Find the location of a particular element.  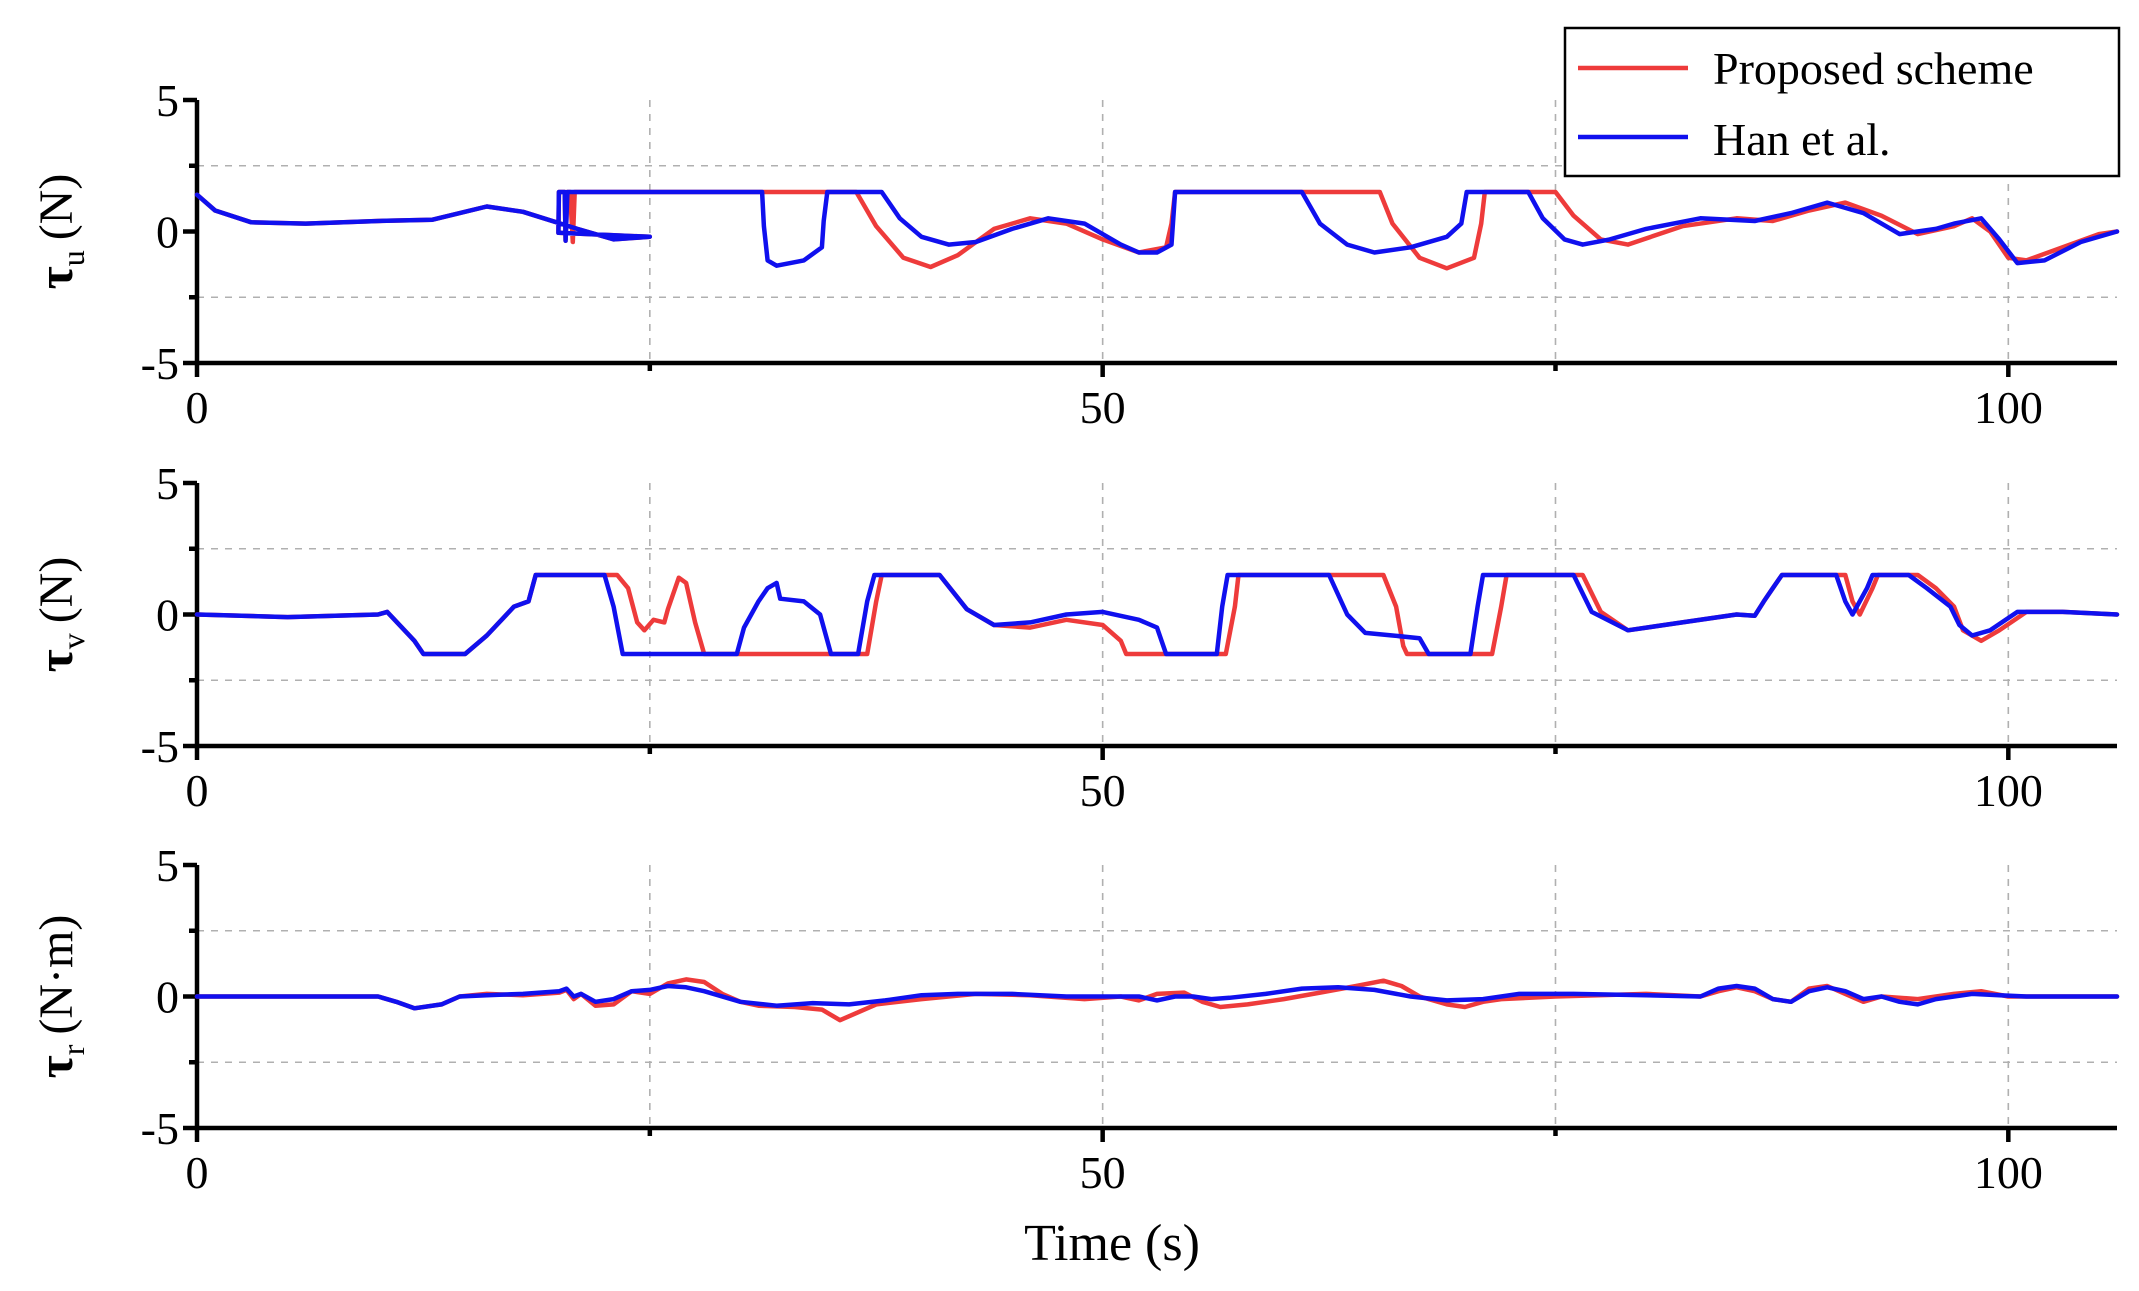

x-axis-title: Time (s) is located at coordinates (1112, 1243).